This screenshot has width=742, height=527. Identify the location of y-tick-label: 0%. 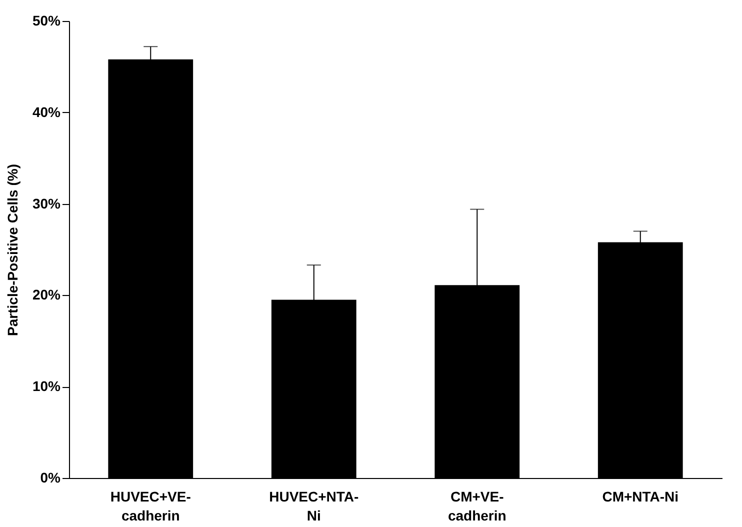
(51, 478).